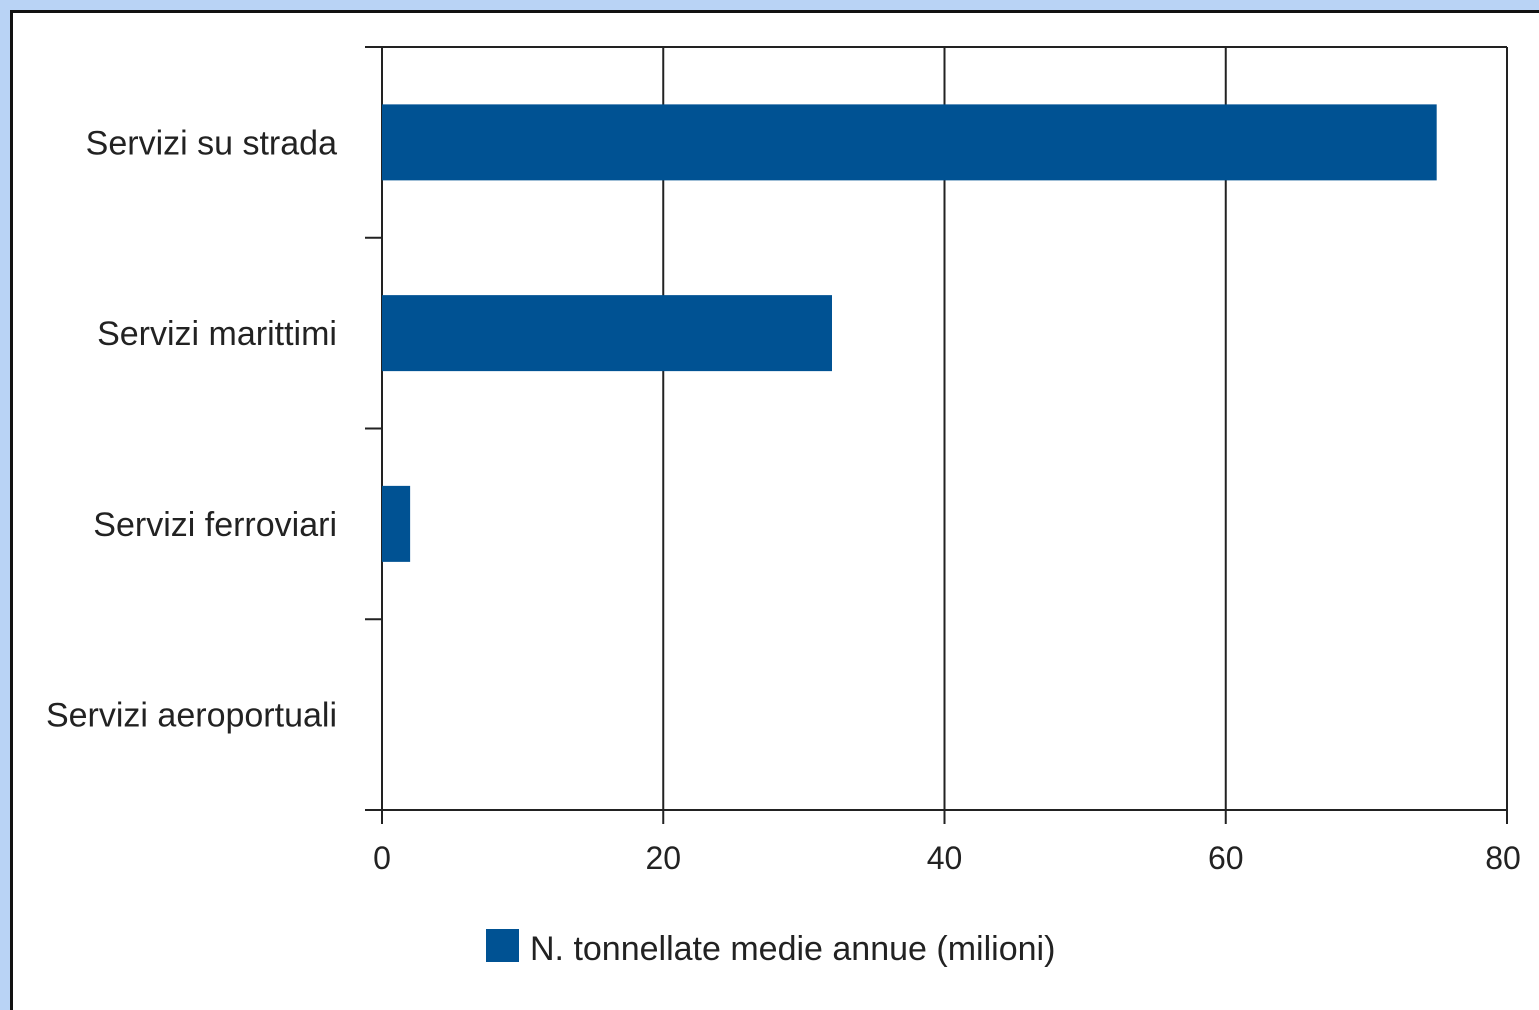  Describe the element at coordinates (217, 334) in the screenshot. I see `category-label-1: Servizi marittimi` at that location.